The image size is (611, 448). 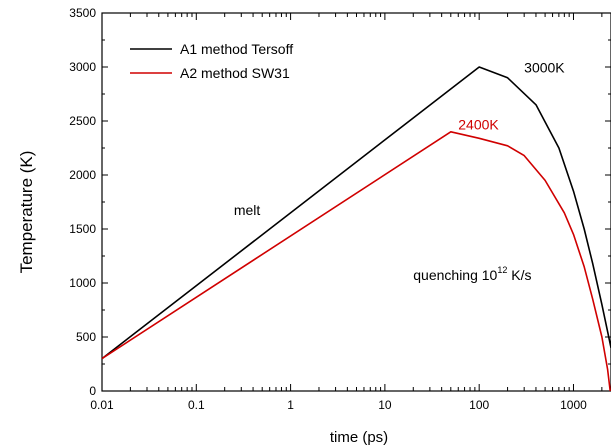 What do you see at coordinates (544, 67) in the screenshot?
I see `annotation-1: 3000K` at bounding box center [544, 67].